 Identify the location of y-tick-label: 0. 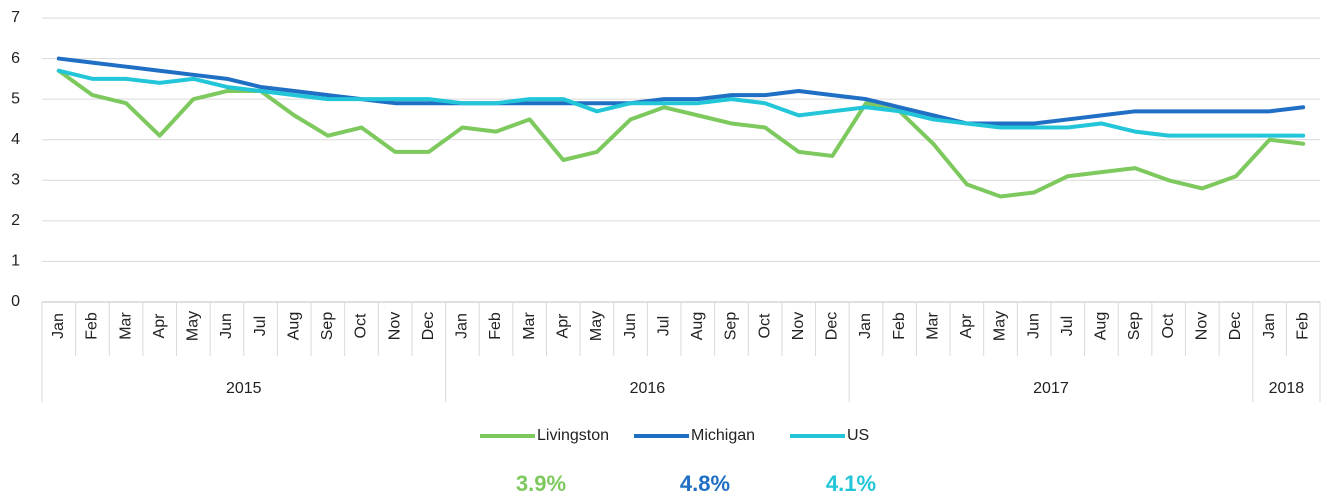
(15, 301).